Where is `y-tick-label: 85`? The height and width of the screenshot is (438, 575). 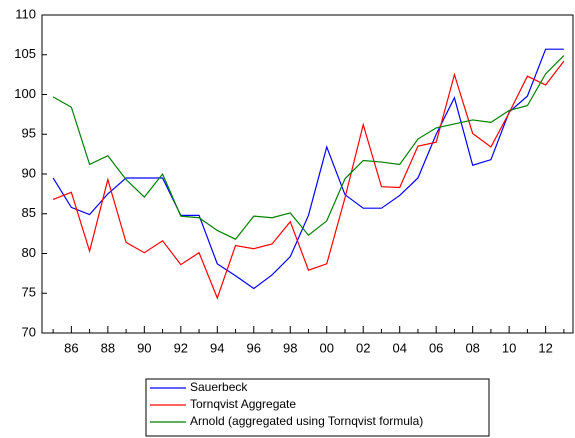
y-tick-label: 85 is located at coordinates (29, 212).